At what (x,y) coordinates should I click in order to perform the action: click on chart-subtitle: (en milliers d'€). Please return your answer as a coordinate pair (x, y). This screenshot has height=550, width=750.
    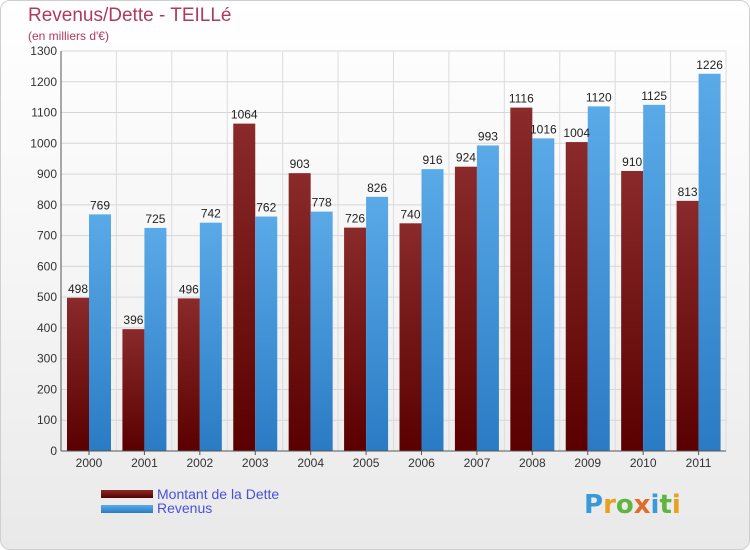
    Looking at the image, I should click on (68, 36).